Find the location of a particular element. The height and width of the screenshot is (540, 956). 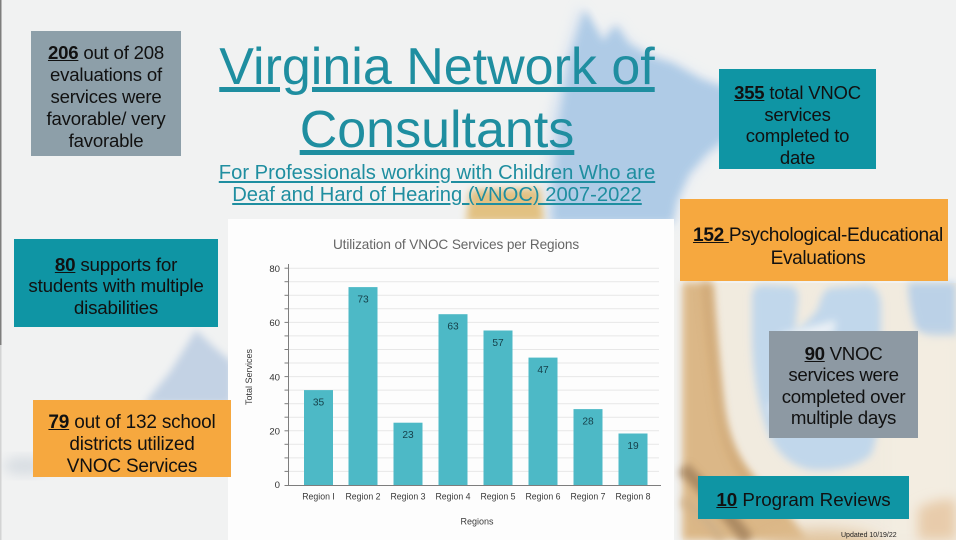

svg-text: Region 2 is located at coordinates (362, 496).